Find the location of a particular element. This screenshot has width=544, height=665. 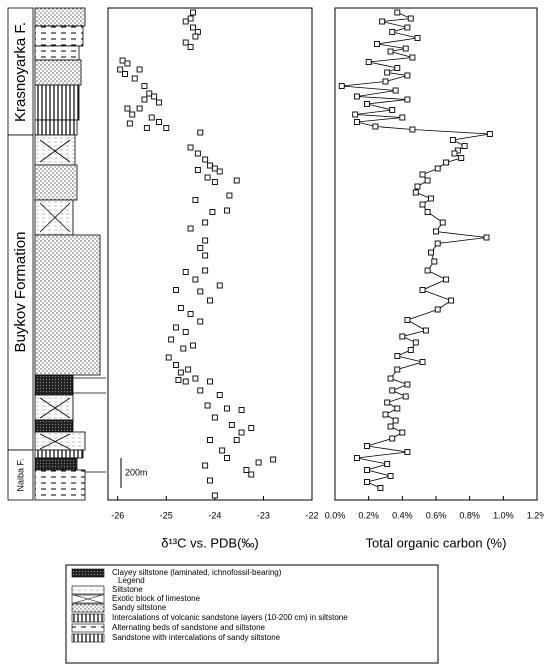

x-tick-label: -26 is located at coordinates (117, 515).